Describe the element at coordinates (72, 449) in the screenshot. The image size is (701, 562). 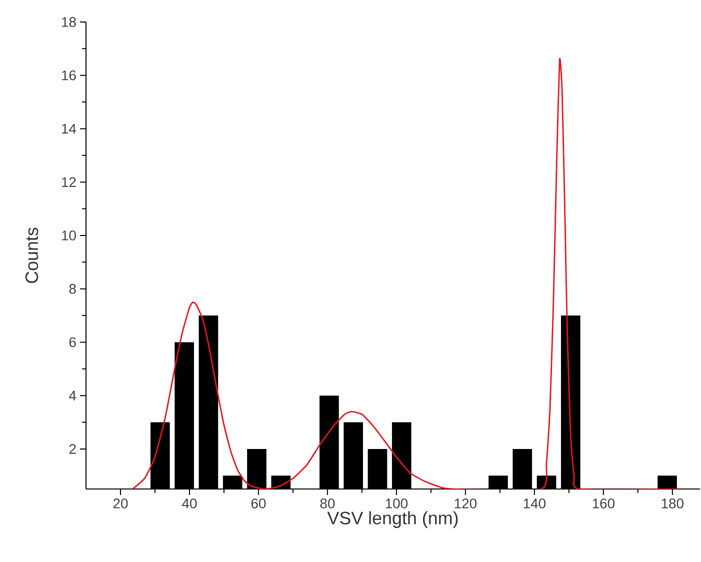
I see `y-tick-label: 2` at that location.